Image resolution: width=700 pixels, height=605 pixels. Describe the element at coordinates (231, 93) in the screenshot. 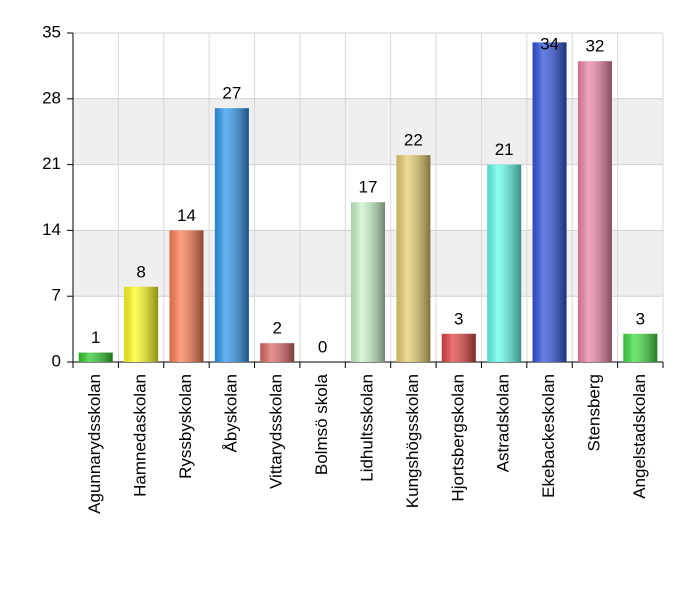

I see `value-label: 27` at that location.